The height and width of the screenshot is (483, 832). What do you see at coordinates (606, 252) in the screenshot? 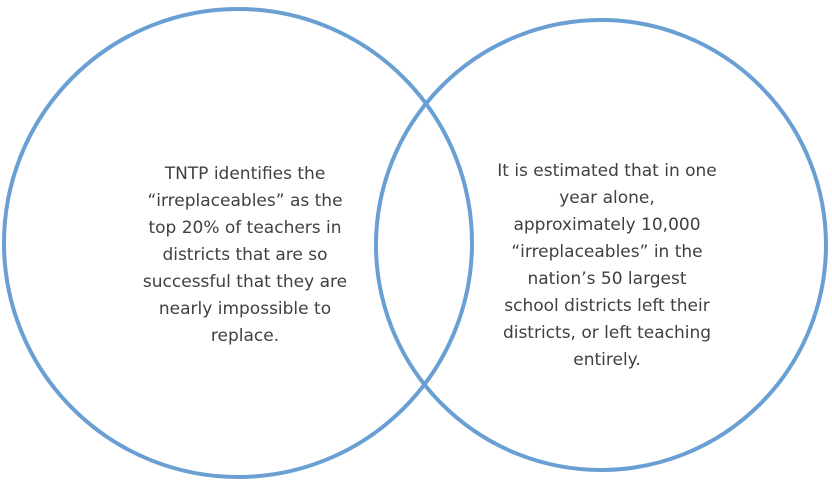
I see `circle-text-line: “irreplaceables” in the` at bounding box center [606, 252].